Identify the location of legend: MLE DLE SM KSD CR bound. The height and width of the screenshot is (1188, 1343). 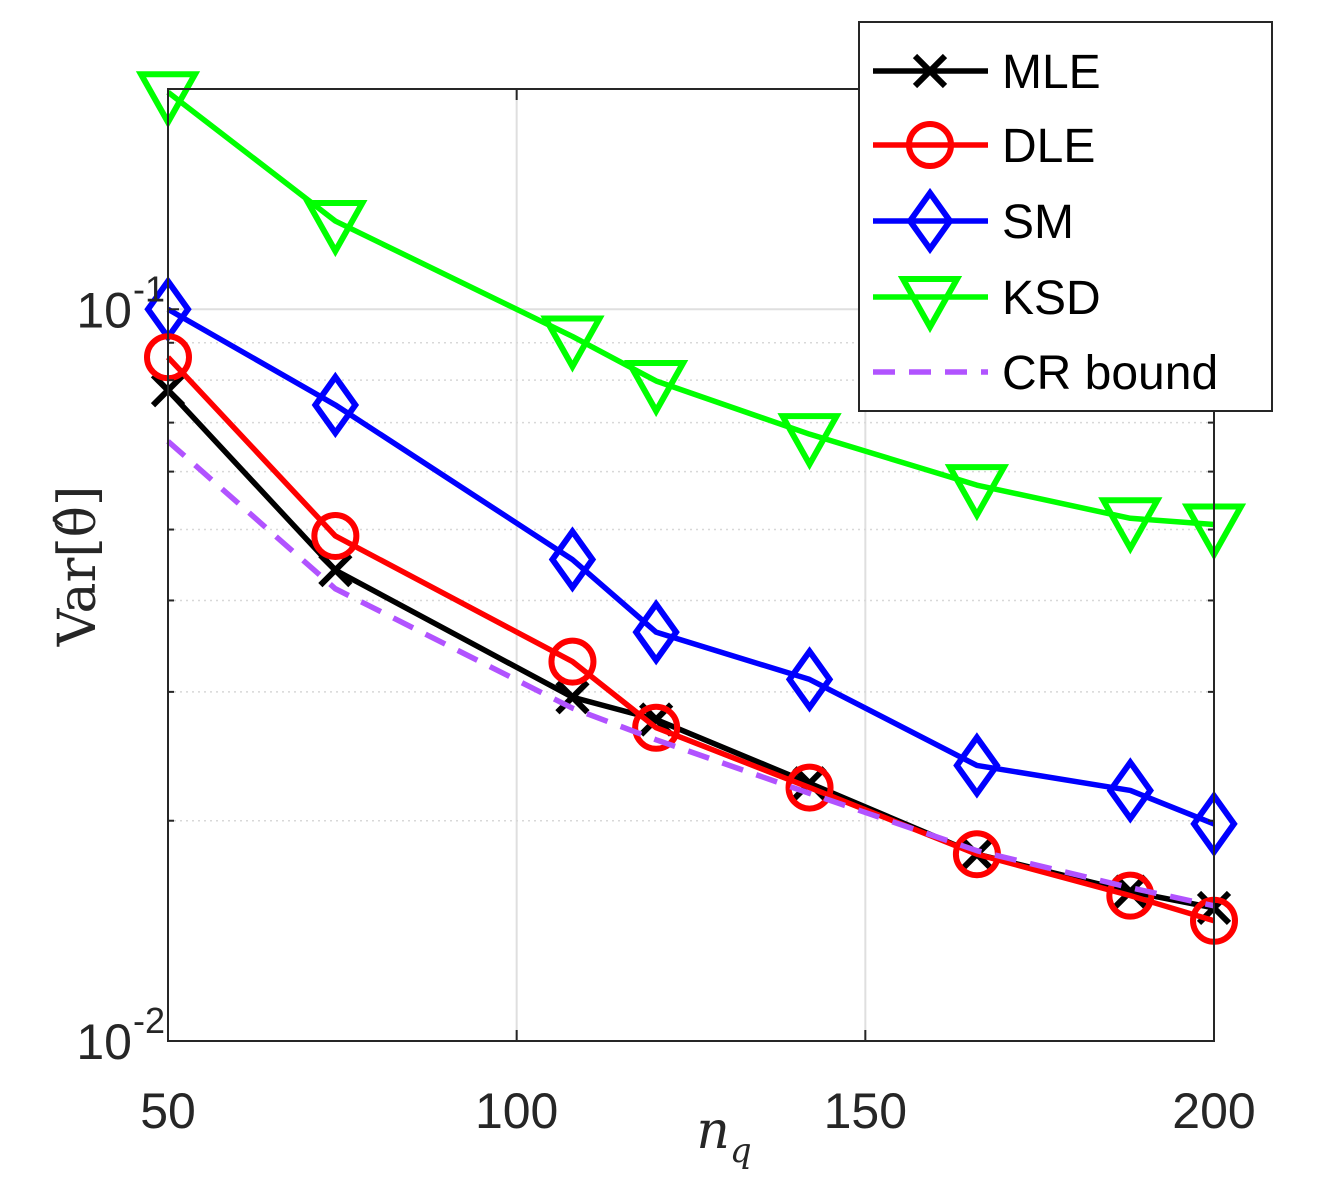
(1065, 216).